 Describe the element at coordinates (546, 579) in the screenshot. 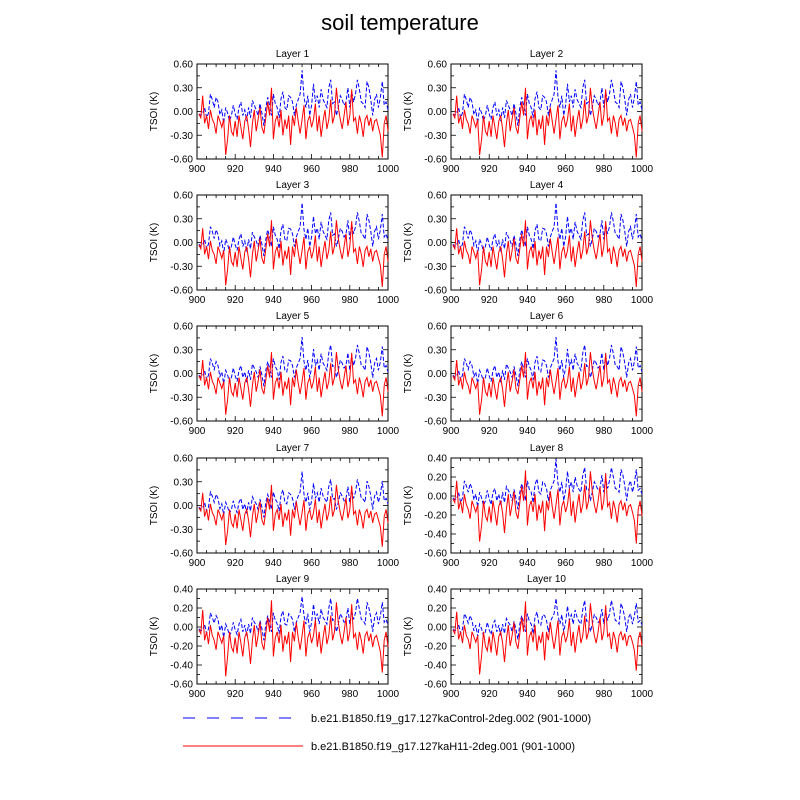

I see `panel-title: Layer 10` at that location.